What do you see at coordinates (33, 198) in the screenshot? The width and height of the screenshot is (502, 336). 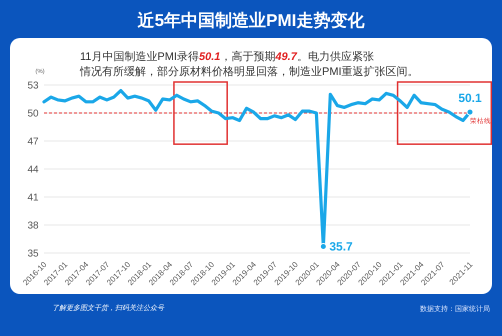 I see `y-tick-label: 41` at bounding box center [33, 198].